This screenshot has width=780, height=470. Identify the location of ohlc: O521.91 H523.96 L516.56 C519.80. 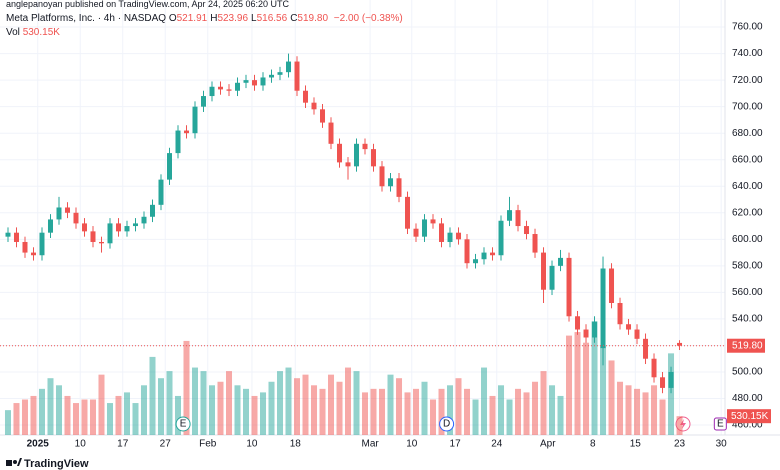
(250, 18).